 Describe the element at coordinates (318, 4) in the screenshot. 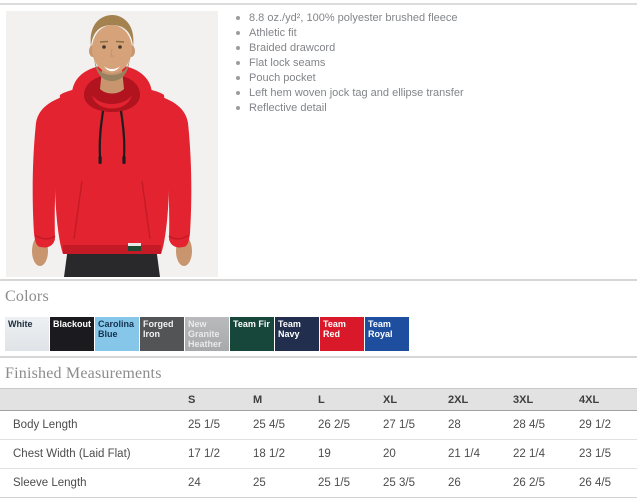

I see `top-divider` at that location.